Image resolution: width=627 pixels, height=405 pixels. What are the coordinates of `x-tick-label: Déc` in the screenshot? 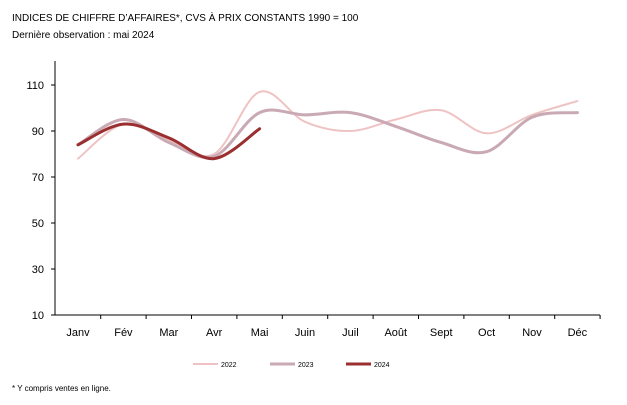 It's located at (578, 333).